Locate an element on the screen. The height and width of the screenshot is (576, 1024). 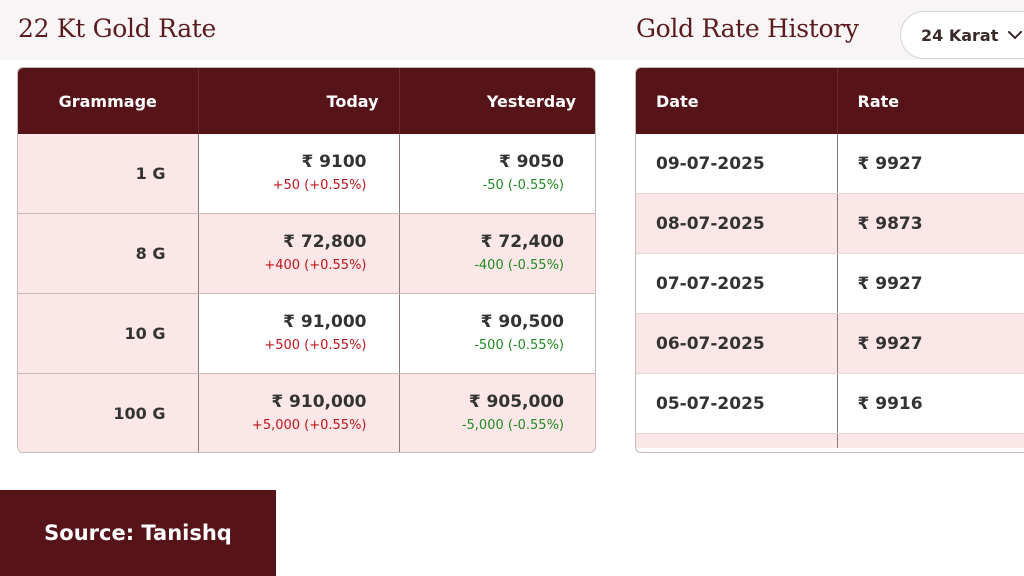
karat-select-value: 24 Karat is located at coordinates (960, 35).